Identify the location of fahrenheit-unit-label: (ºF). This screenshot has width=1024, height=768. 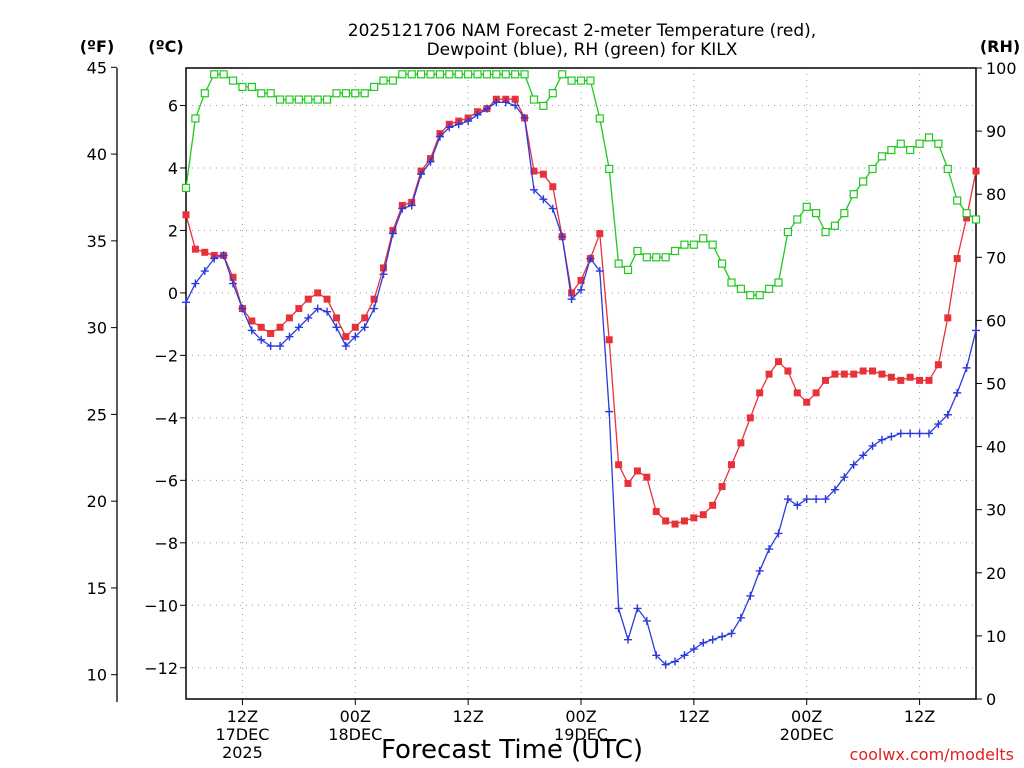
(97, 46).